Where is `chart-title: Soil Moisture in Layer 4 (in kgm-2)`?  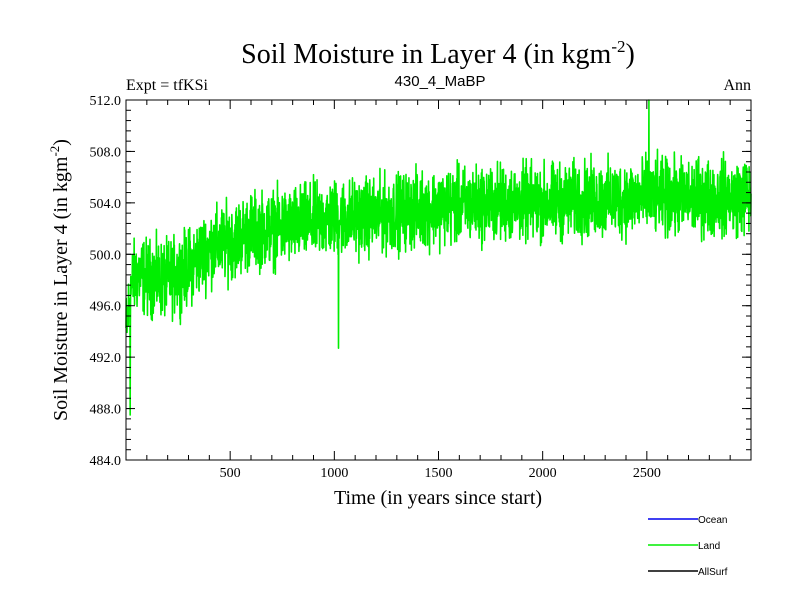 chart-title: Soil Moisture in Layer 4 (in kgm-2) is located at coordinates (438, 53).